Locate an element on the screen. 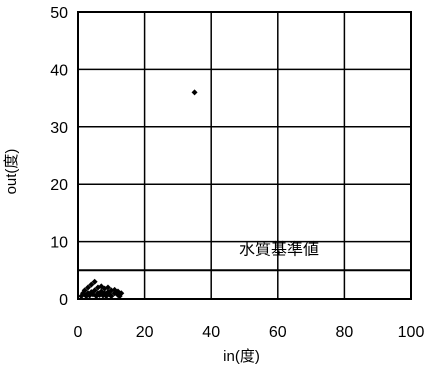  y-tick-label: 40 is located at coordinates (59, 70).